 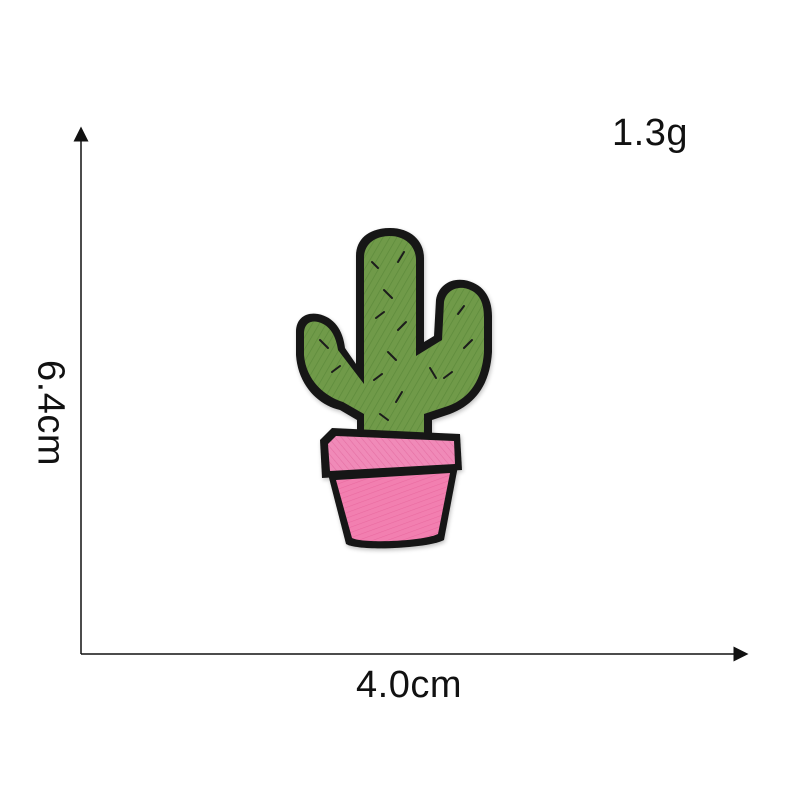 I want to click on cactus-body, so click(x=394, y=338).